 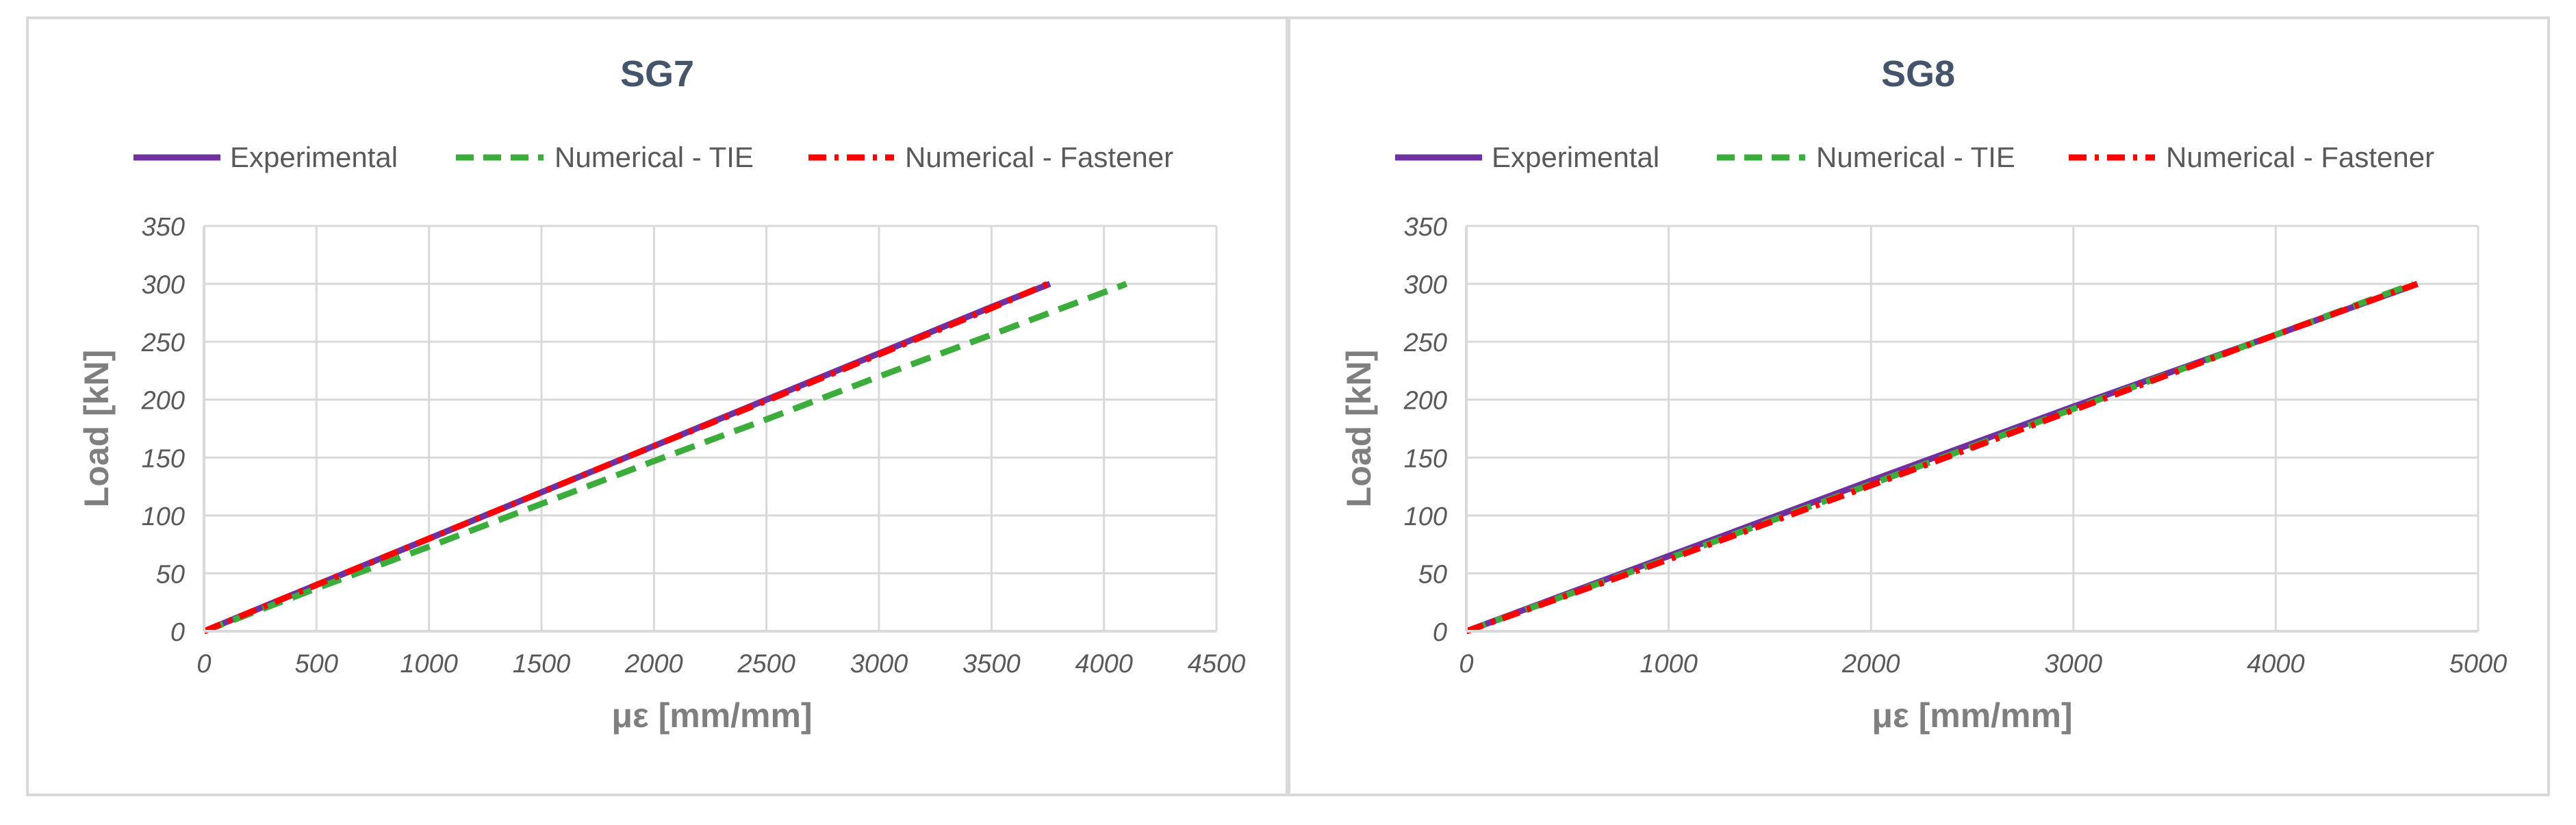 What do you see at coordinates (1217, 664) in the screenshot?
I see `x-tick-label: 4500` at bounding box center [1217, 664].